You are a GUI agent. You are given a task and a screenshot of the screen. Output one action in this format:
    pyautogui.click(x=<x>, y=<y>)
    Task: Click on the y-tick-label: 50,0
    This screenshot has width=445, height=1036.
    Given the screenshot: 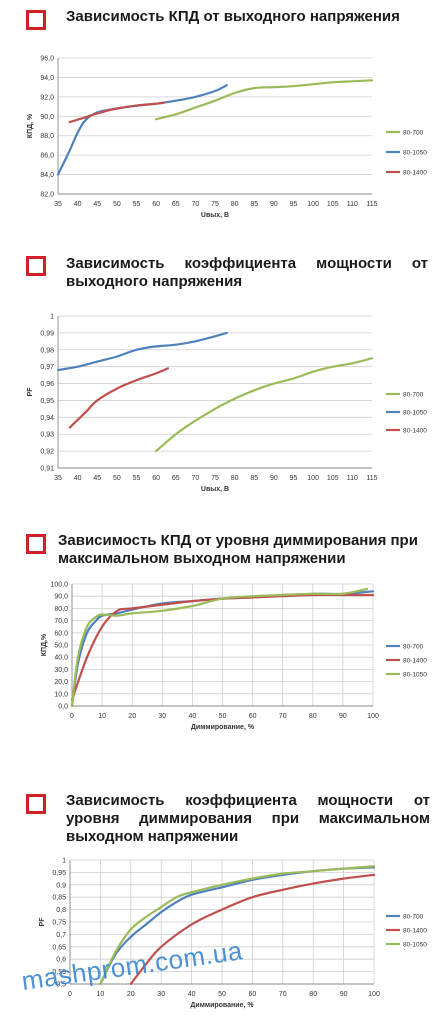 What is the action you would take?
    pyautogui.click(x=61, y=646)
    